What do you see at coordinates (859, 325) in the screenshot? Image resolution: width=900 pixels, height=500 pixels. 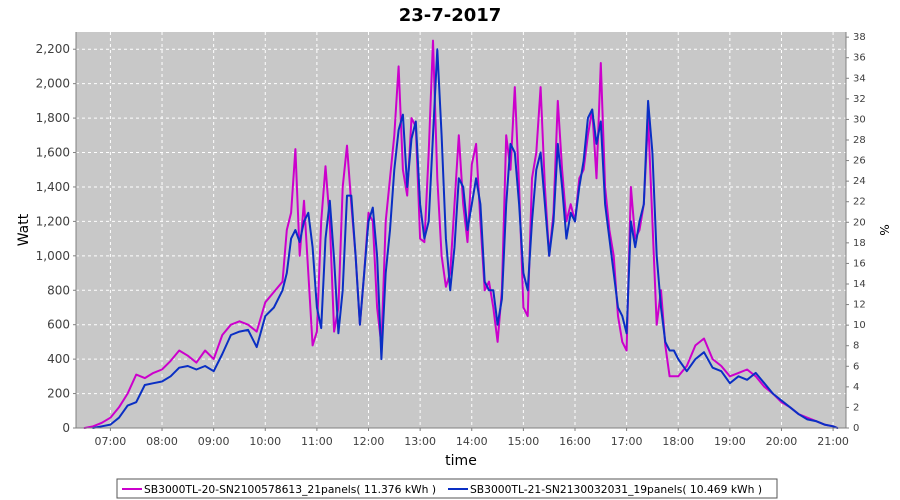 I see `y2-tick-label: 10` at bounding box center [859, 325].